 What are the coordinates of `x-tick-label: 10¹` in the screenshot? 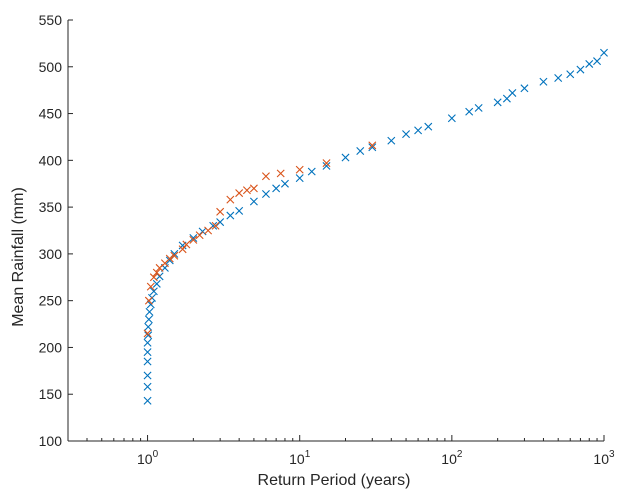 It's located at (300, 458).